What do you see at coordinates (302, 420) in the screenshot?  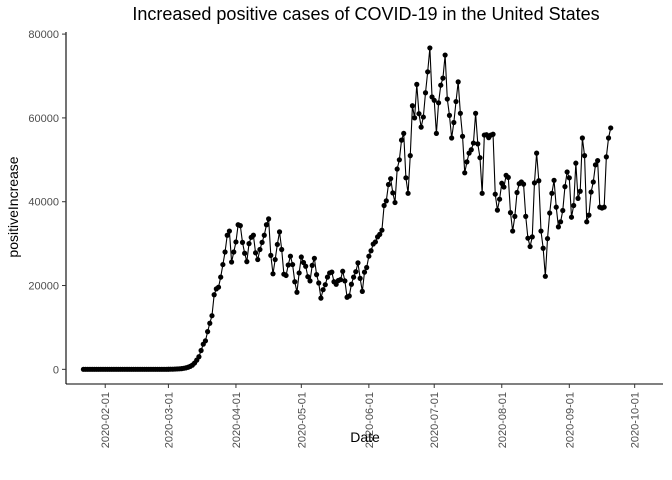 I see `x-tick-label: 2020-05-01` at bounding box center [302, 420].